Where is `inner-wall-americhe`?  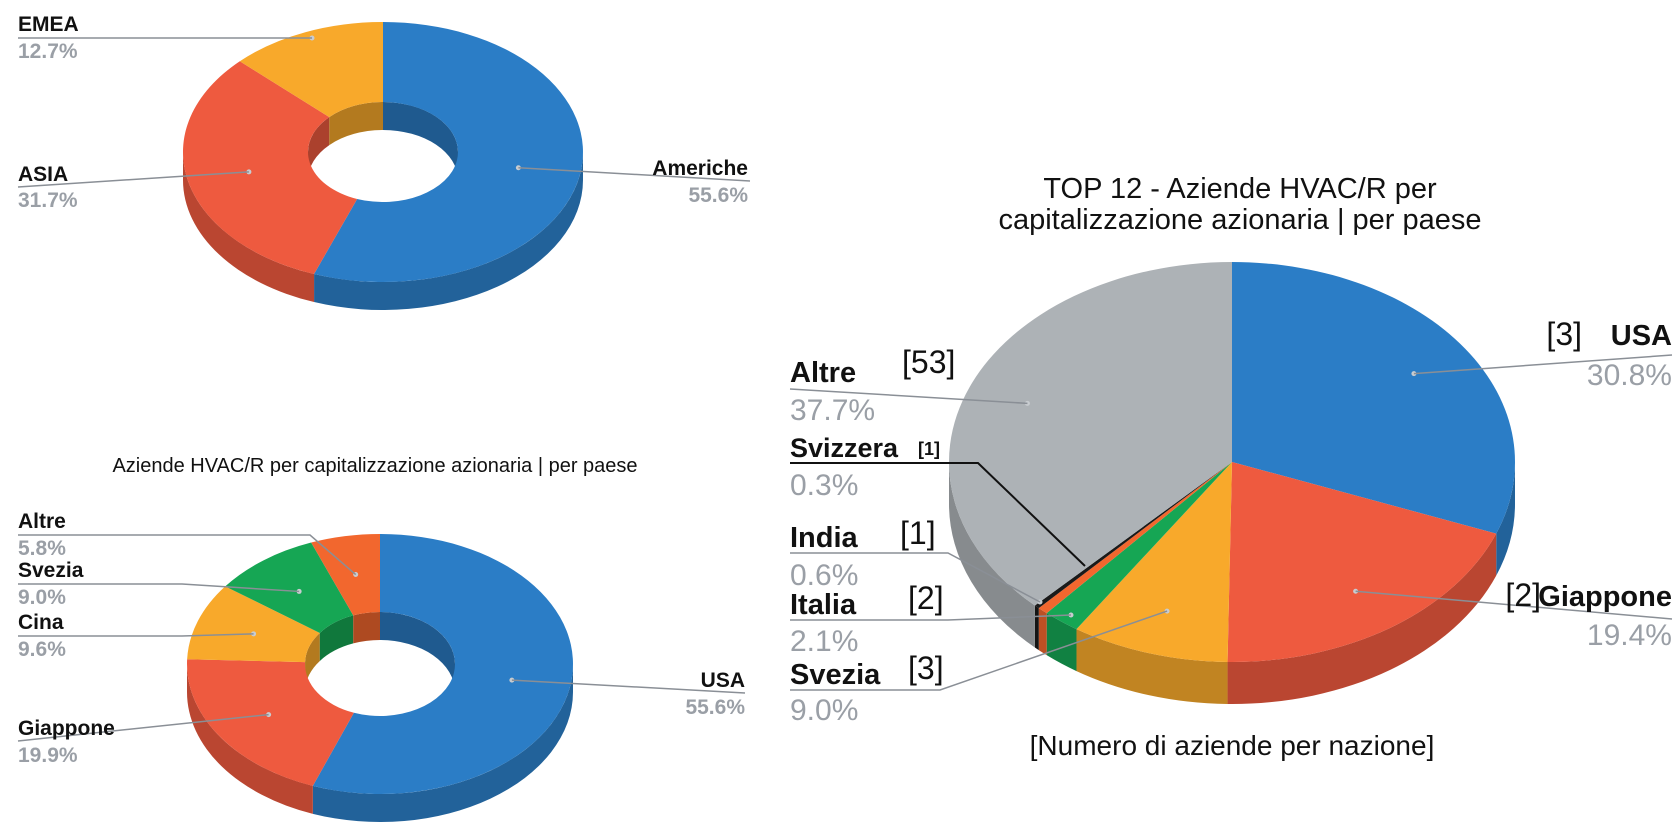 inner-wall-americhe is located at coordinates (420, 141).